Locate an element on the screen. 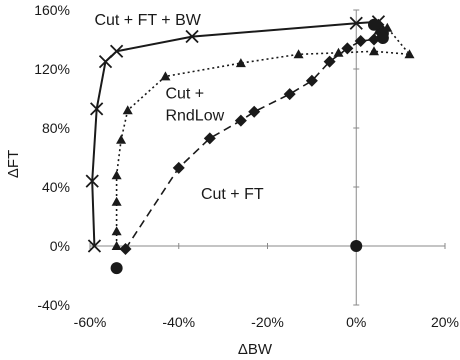 This screenshot has width=460, height=360. y-tick-label: 120% is located at coordinates (52, 69).